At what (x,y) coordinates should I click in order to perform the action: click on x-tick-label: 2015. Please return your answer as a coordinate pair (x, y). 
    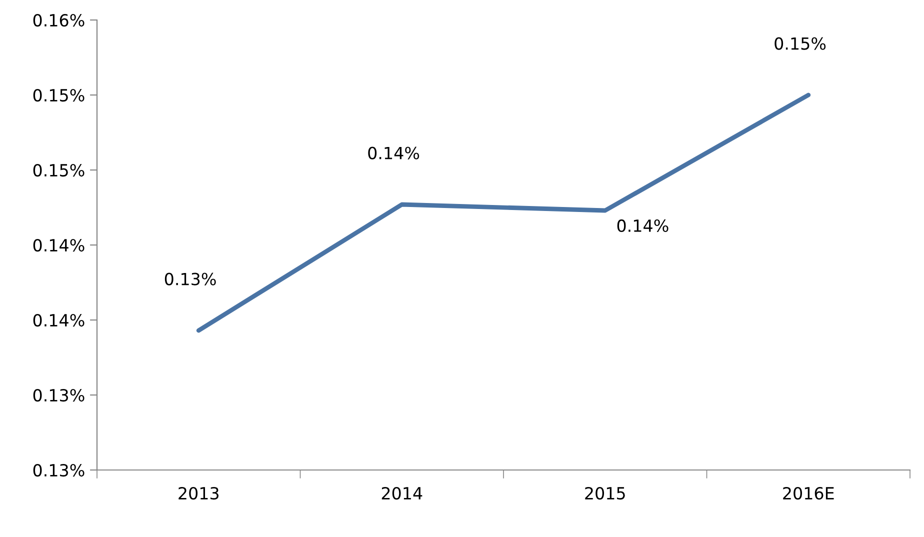
    Looking at the image, I should click on (605, 493).